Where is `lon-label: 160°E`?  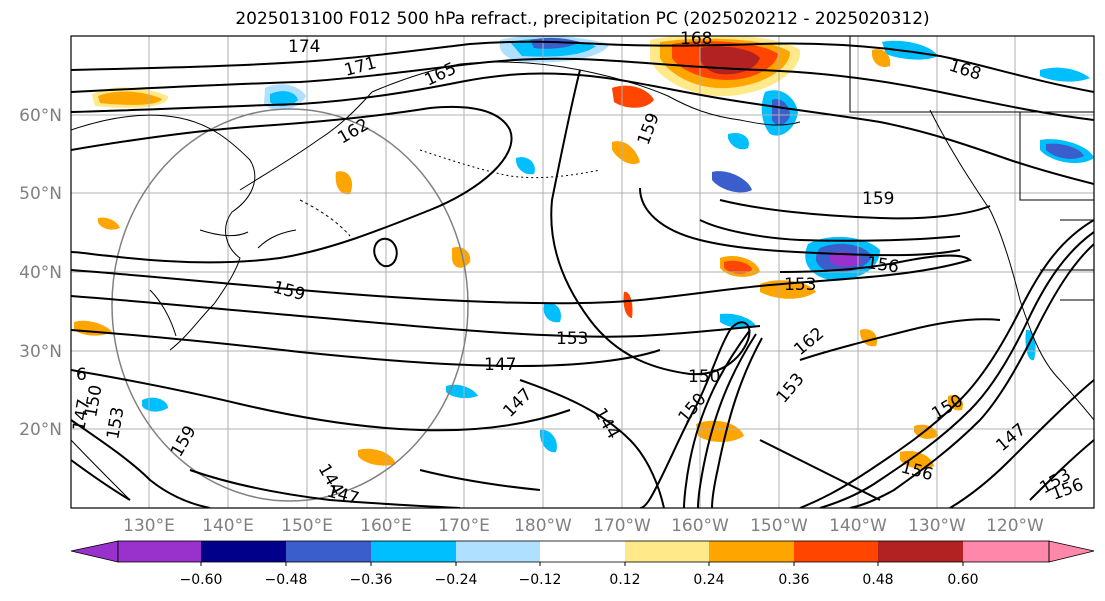 lon-label: 160°E is located at coordinates (386, 526).